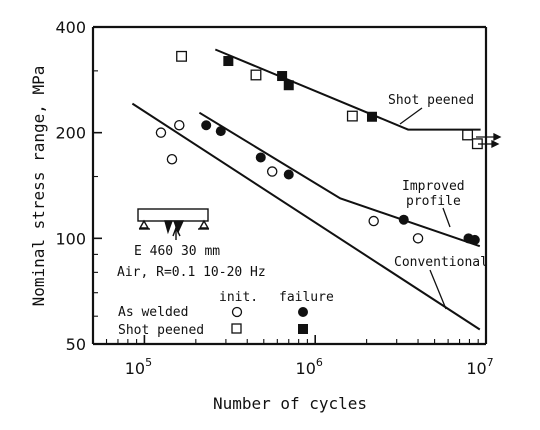 The height and width of the screenshot is (430, 540). Describe the element at coordinates (237, 312) in the screenshot. I see `legend-open-circle-icon` at that location.